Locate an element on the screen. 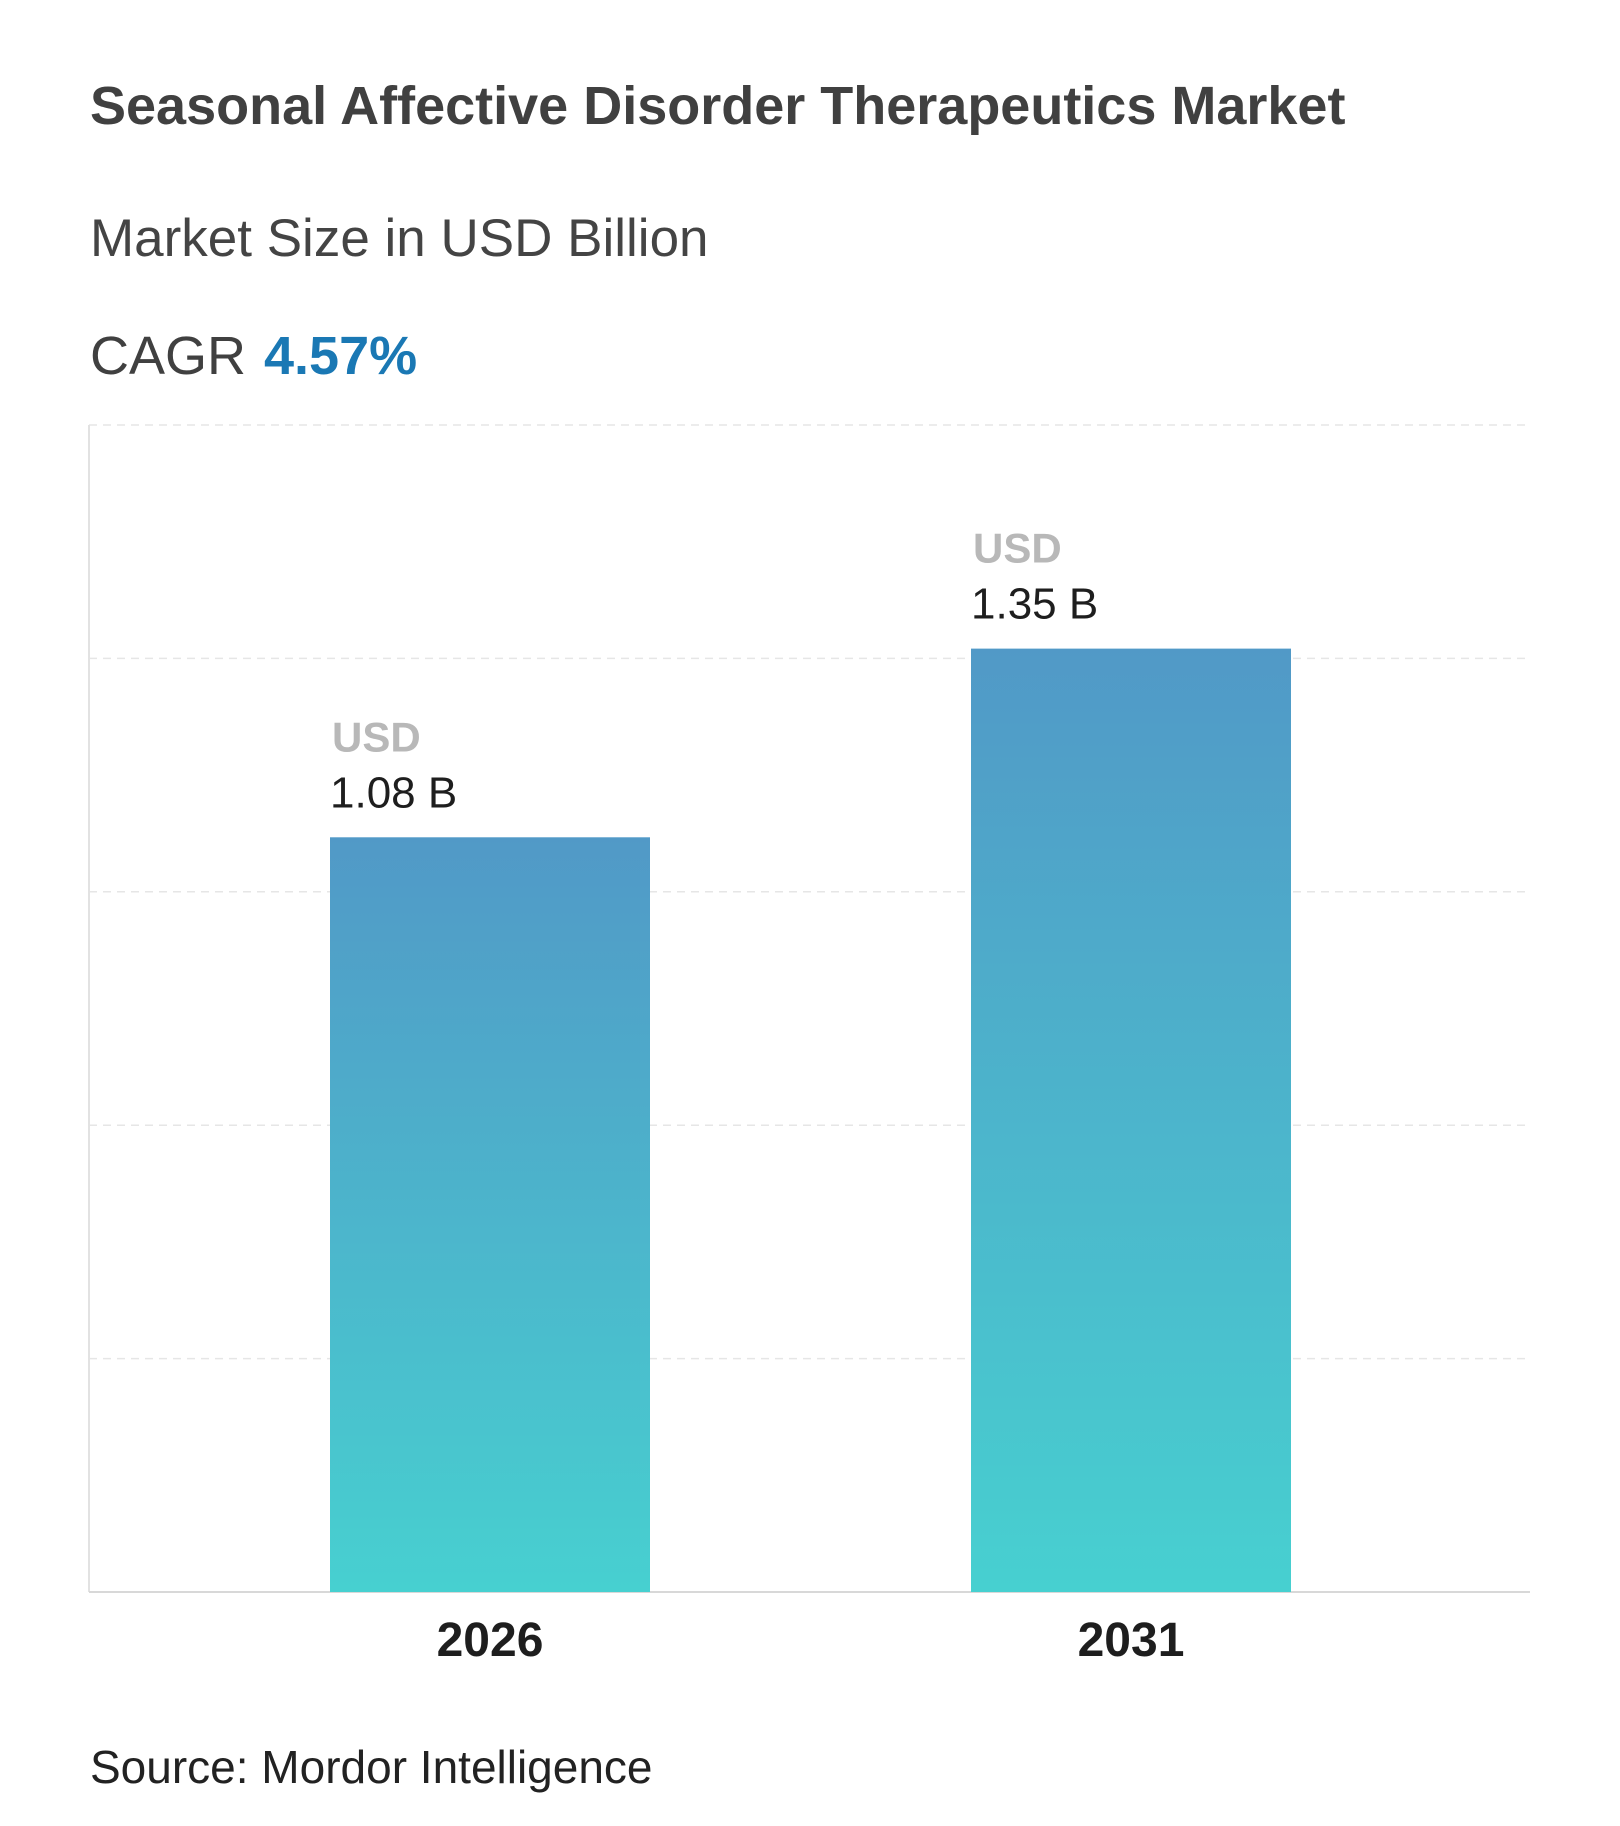  data-label-value: 1.08 B is located at coordinates (393, 792).